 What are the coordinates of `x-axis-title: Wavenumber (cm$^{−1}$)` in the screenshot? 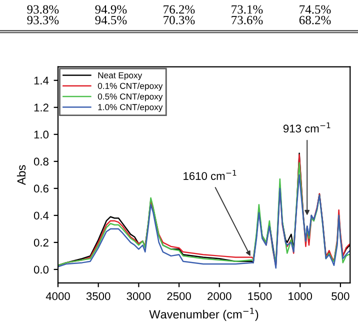 It's located at (203, 314).